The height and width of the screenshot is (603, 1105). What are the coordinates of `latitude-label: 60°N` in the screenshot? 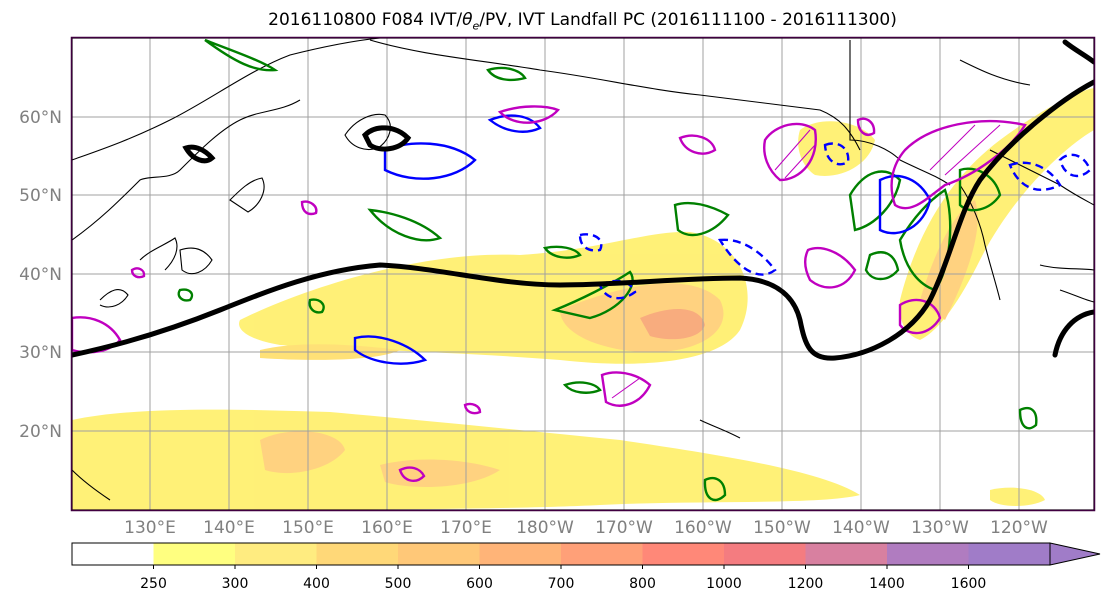 It's located at (40, 118).